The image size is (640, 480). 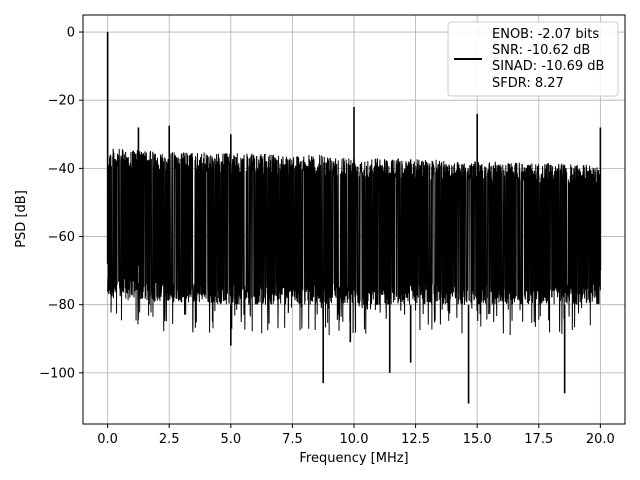 What do you see at coordinates (21, 219) in the screenshot?
I see `y-axis-label: PSD [dB]` at bounding box center [21, 219].